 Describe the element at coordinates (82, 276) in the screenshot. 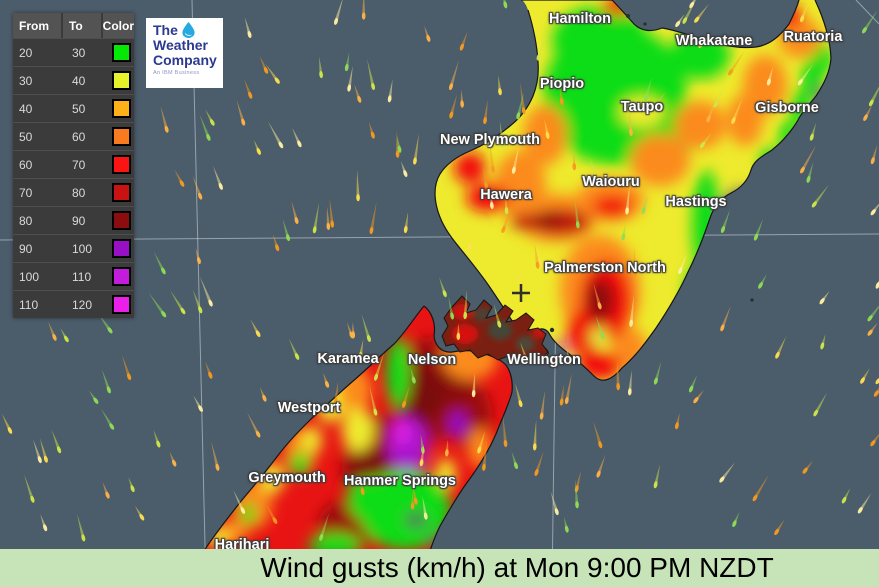

I see `legend-to-value: 110` at that location.